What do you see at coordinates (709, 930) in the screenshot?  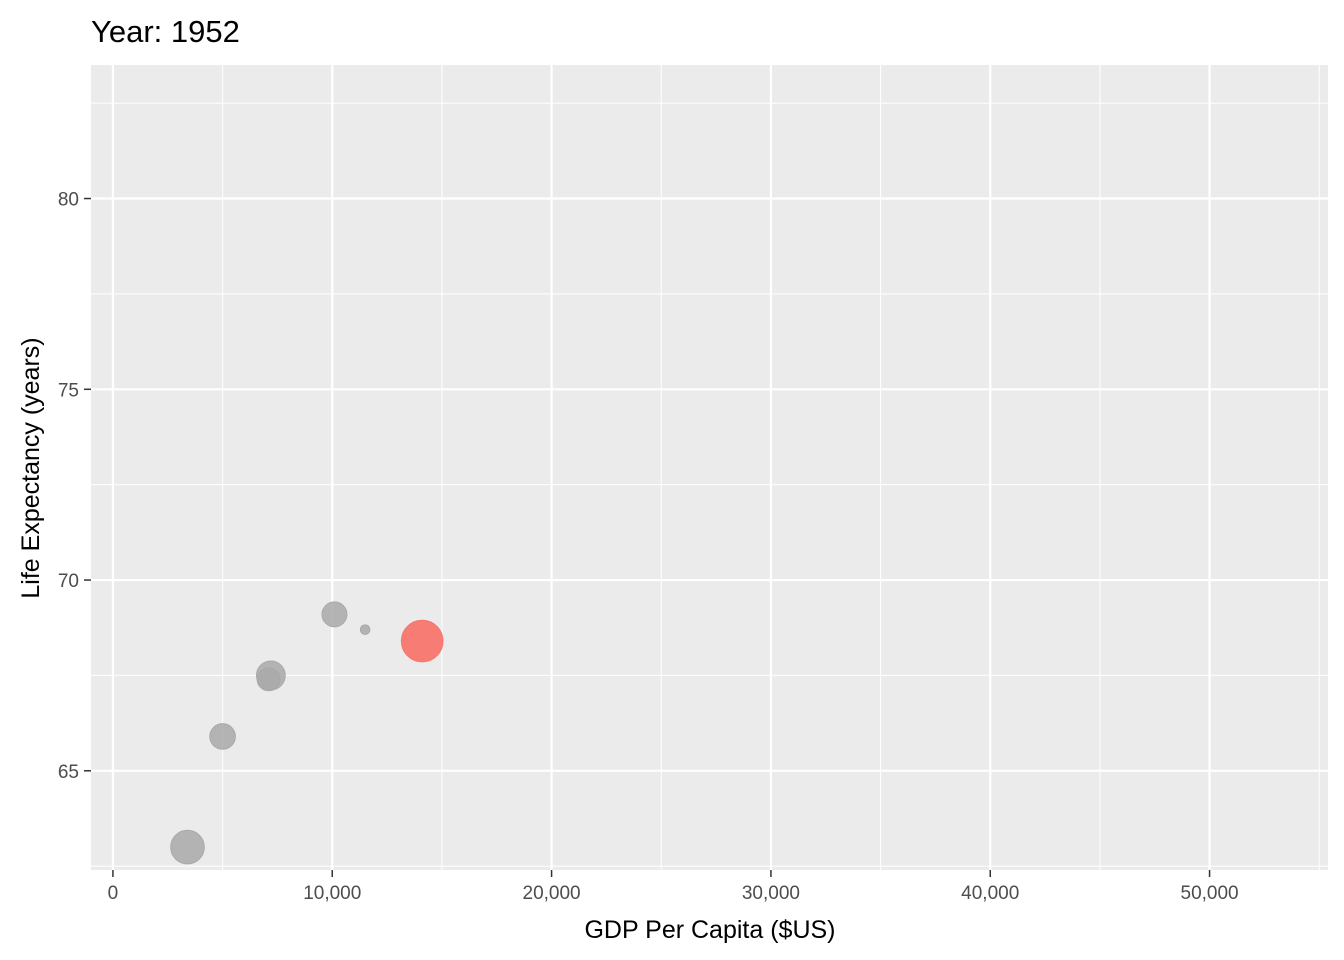 I see `x-axis-label: GDP Per Capita ($US)` at bounding box center [709, 930].